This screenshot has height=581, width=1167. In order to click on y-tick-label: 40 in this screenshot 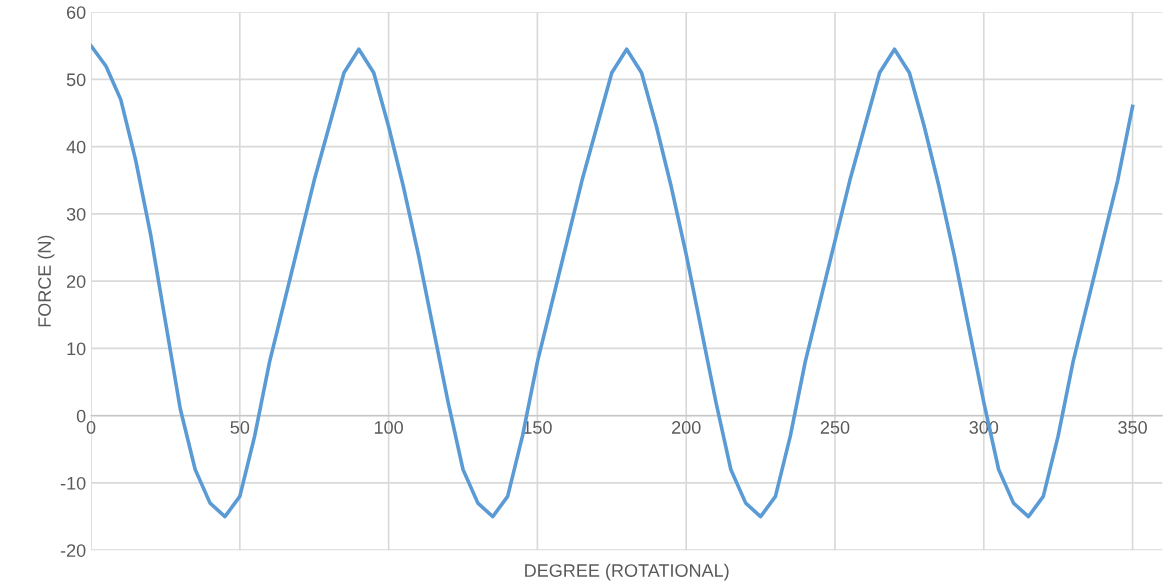, I will do `click(76, 147)`.